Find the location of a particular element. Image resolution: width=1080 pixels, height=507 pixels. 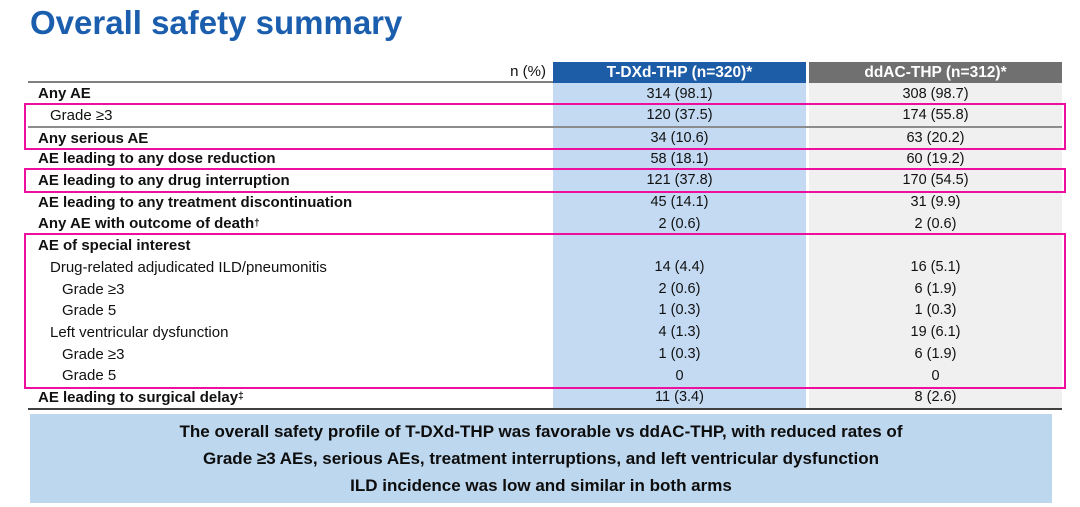

tdxd-value: 34 (10.6) is located at coordinates (679, 138).